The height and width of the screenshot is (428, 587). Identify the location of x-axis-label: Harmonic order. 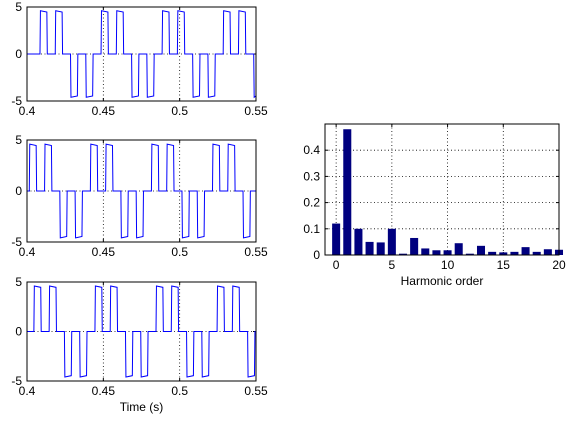
(442, 281).